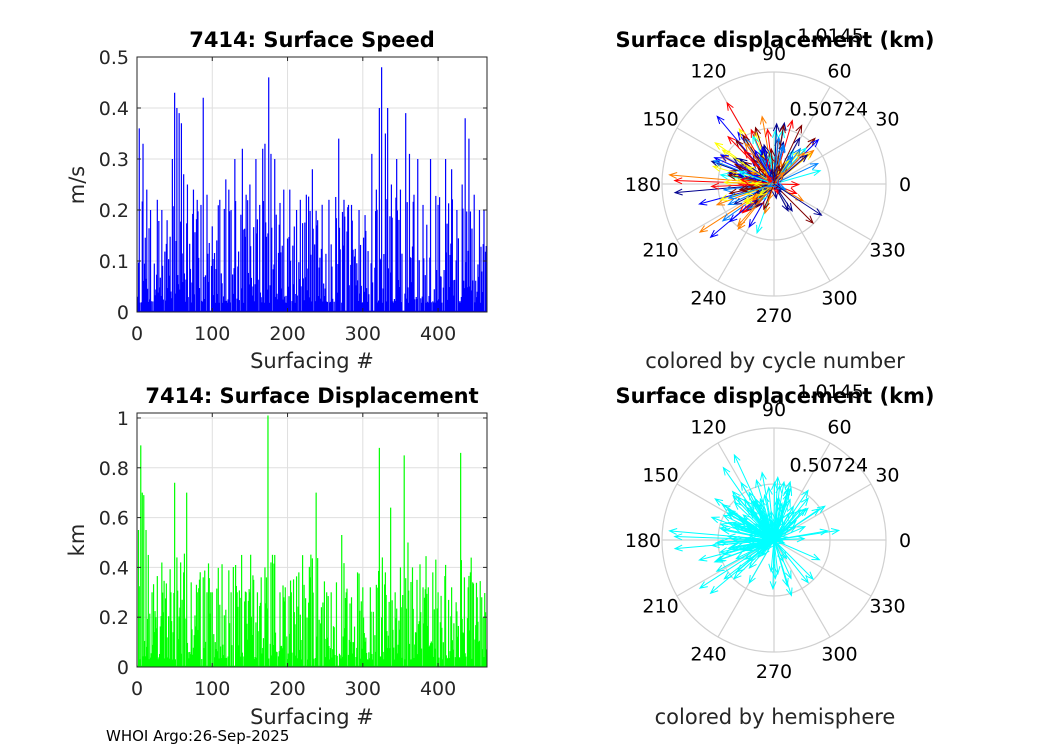 Image resolution: width=1050 pixels, height=750 pixels. I want to click on displacement-x-label: Surfacing #, so click(312, 717).